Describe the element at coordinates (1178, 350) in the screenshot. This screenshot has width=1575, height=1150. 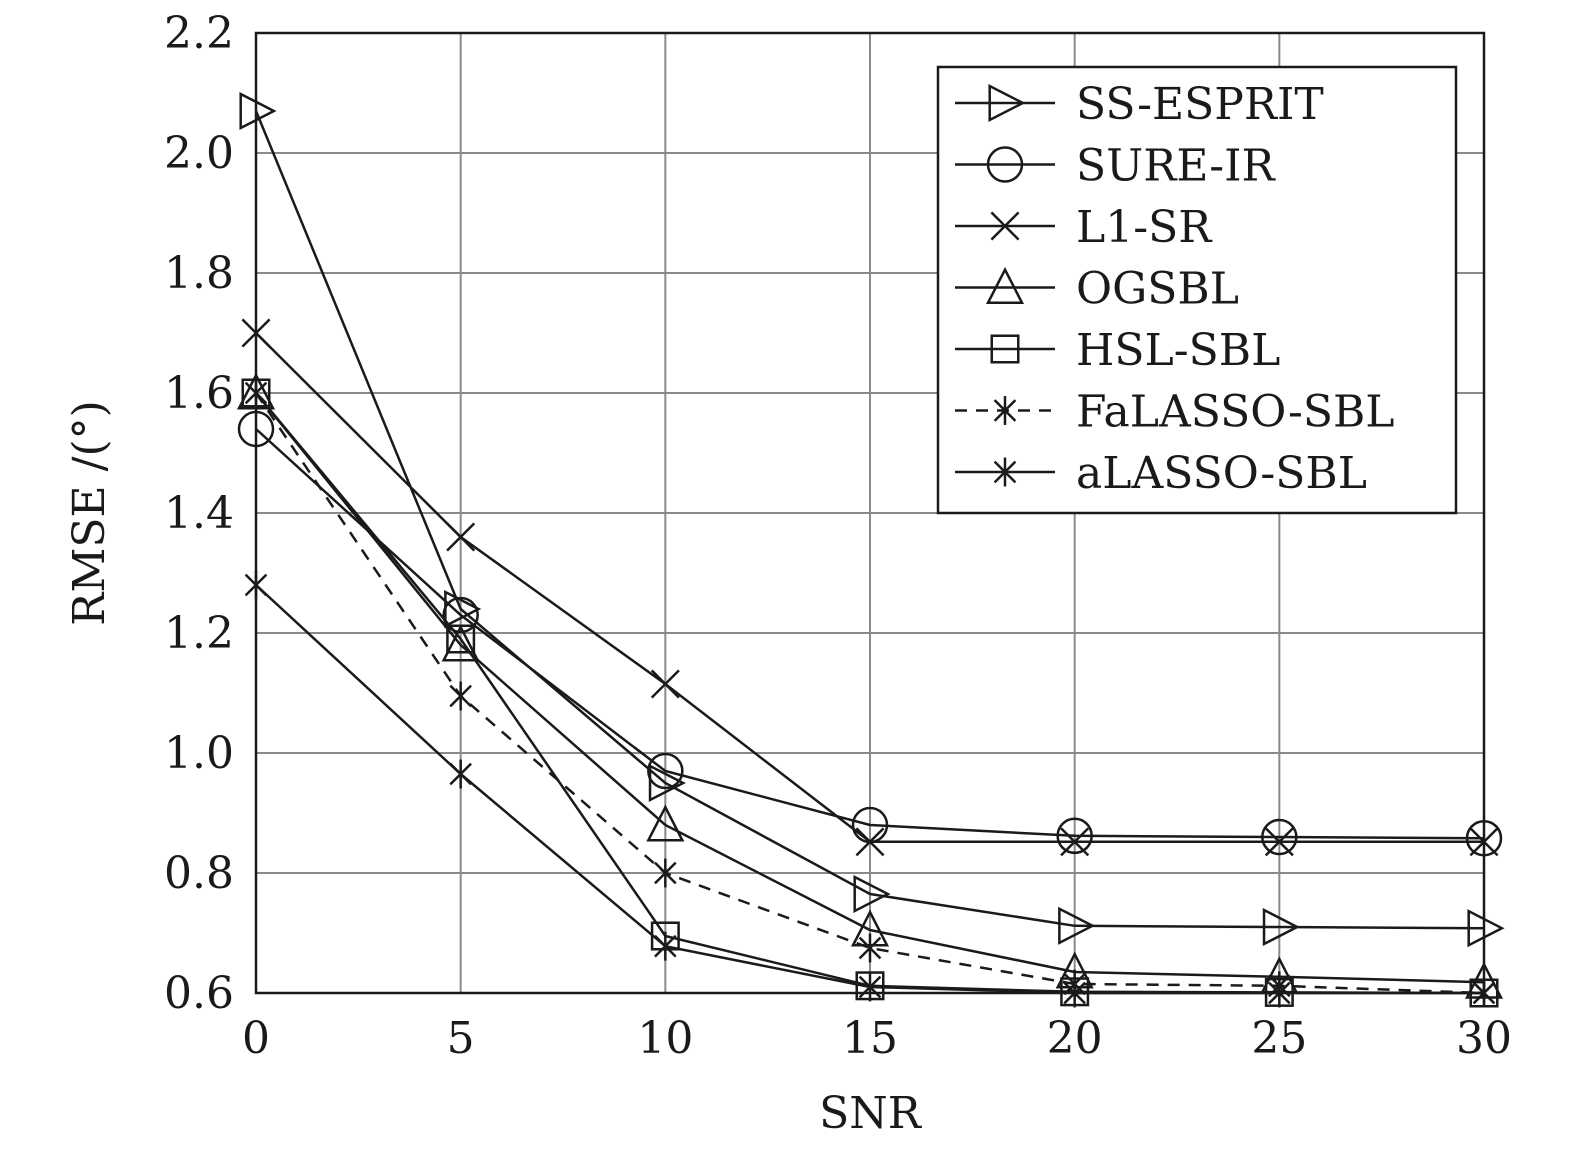
I see `legend-label: HSL-SBL` at that location.